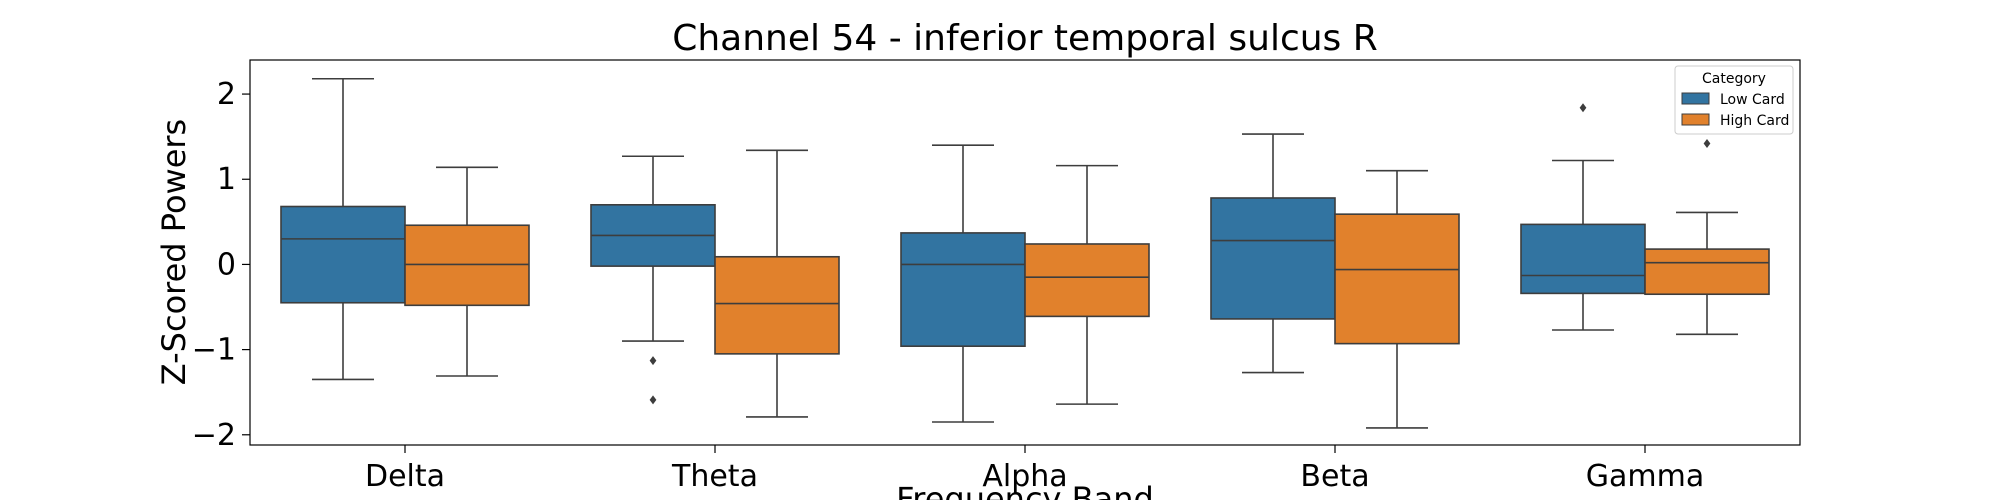 The height and width of the screenshot is (500, 2000). Describe the element at coordinates (1695, 119) in the screenshot. I see `legend-swatch-high-card` at that location.